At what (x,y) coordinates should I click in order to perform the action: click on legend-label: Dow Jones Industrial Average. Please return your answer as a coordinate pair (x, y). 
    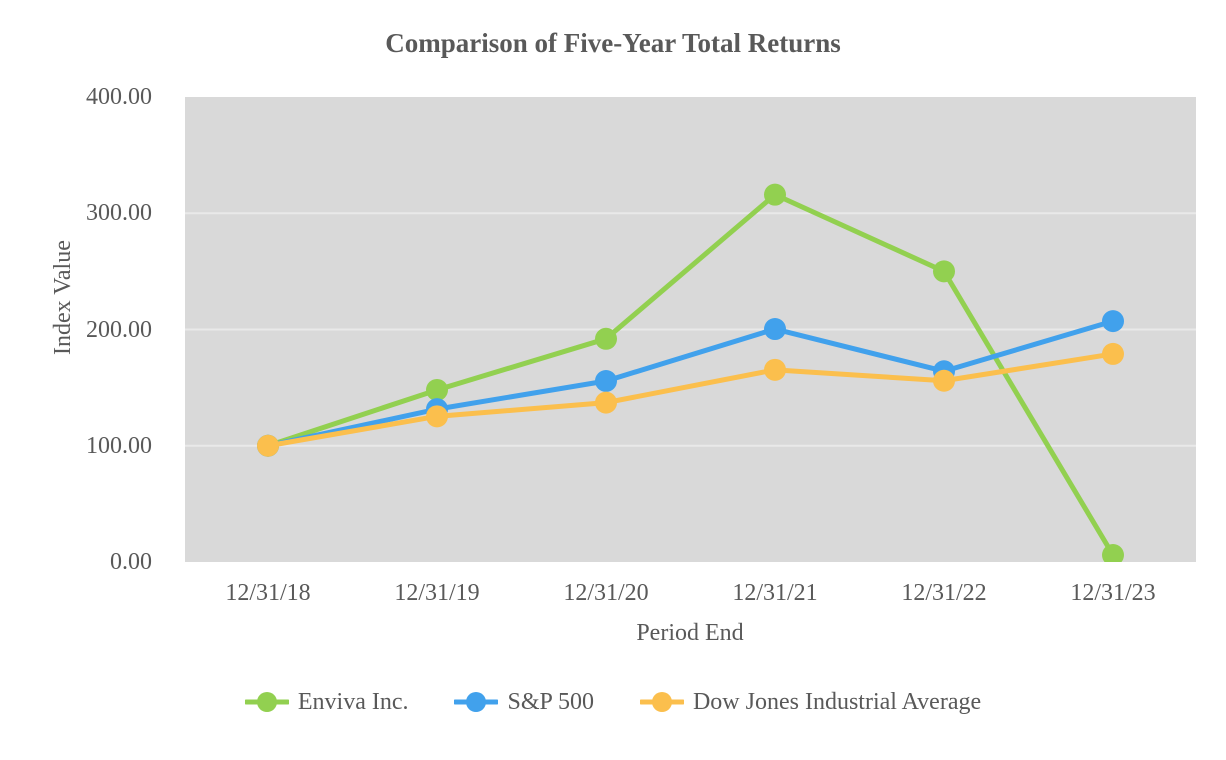
    Looking at the image, I should click on (837, 702).